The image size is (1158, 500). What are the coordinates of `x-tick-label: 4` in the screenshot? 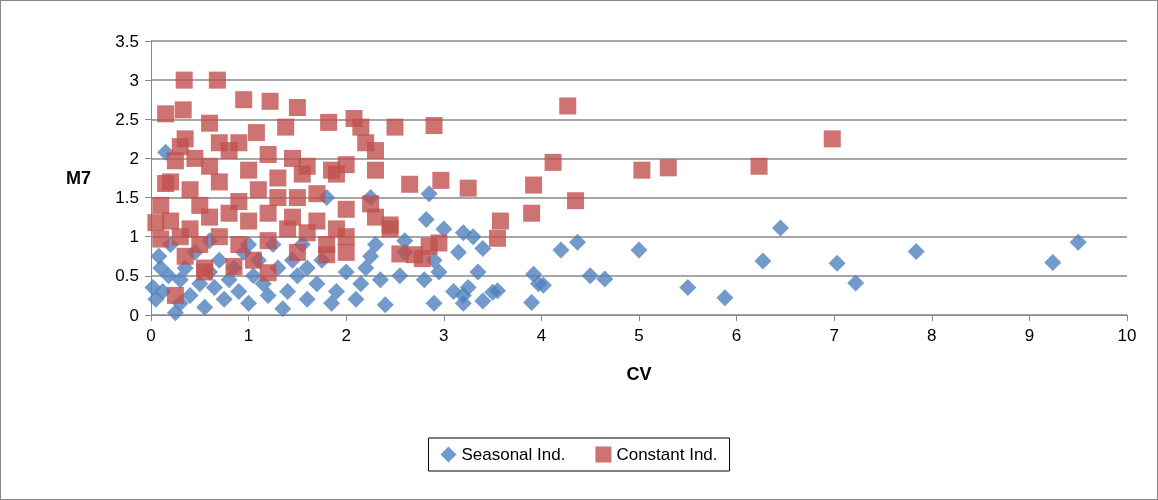 It's located at (541, 335).